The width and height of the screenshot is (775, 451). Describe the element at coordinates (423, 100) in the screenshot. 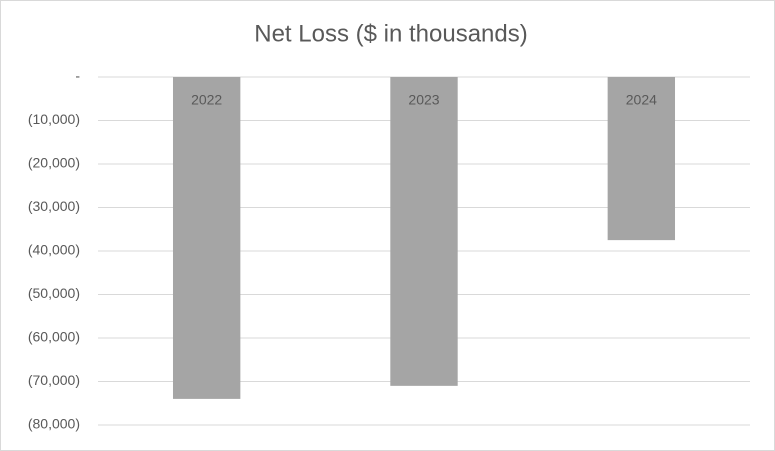

I see `category-label: 2023` at that location.